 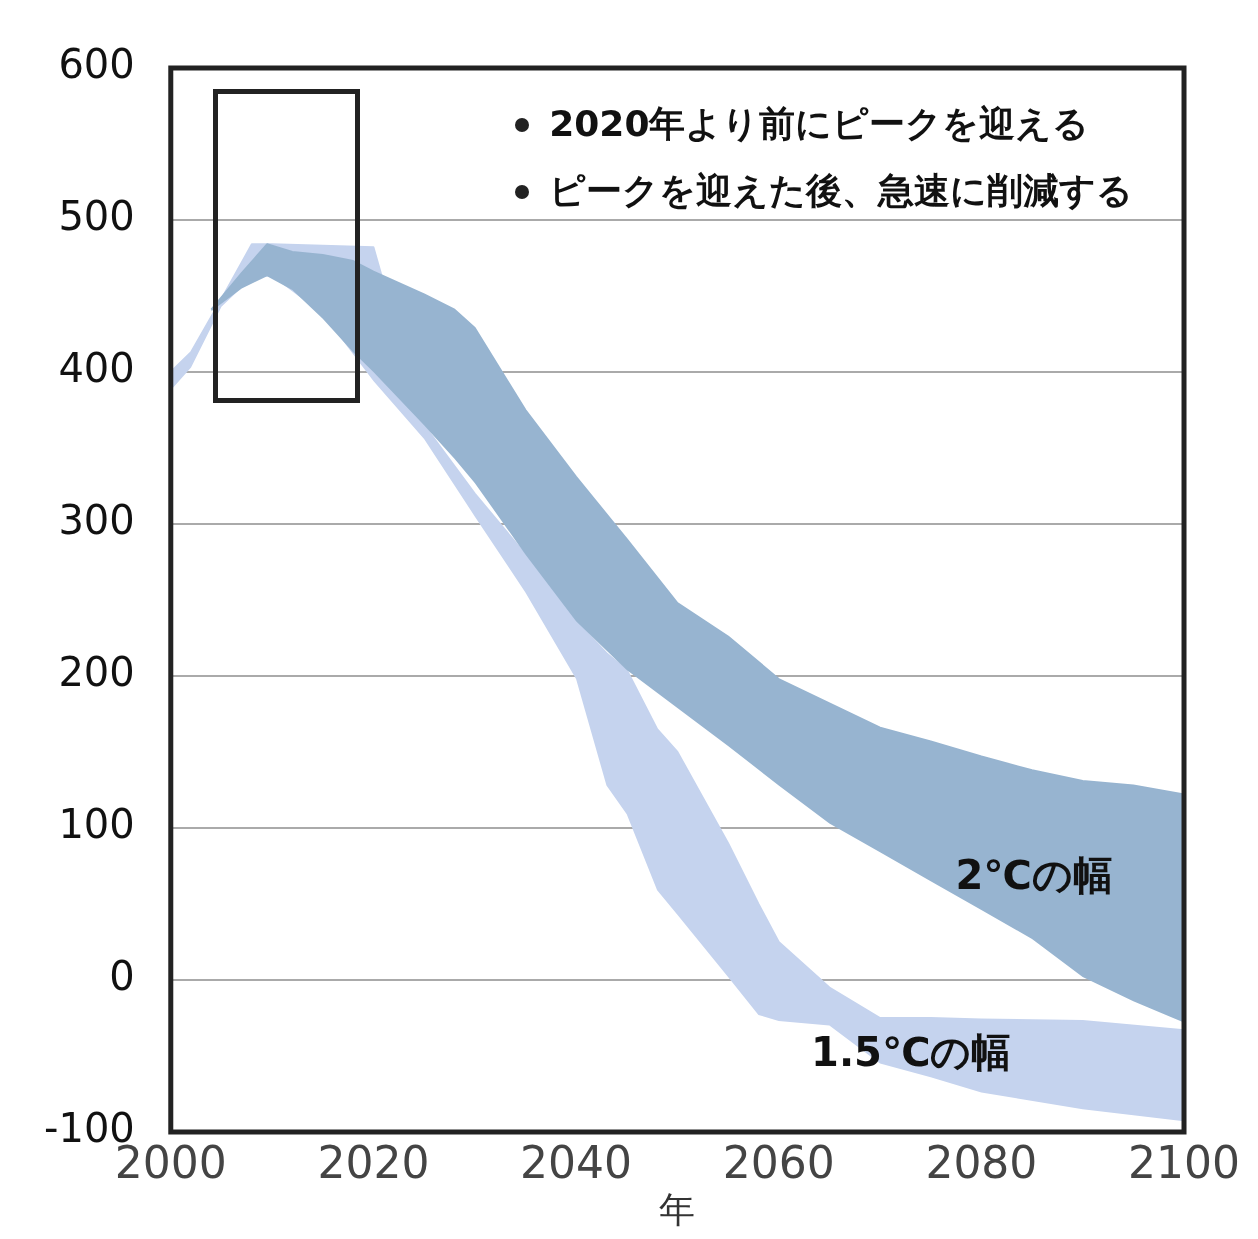 What do you see at coordinates (122, 976) in the screenshot?
I see `y-tick-label: 0` at bounding box center [122, 976].